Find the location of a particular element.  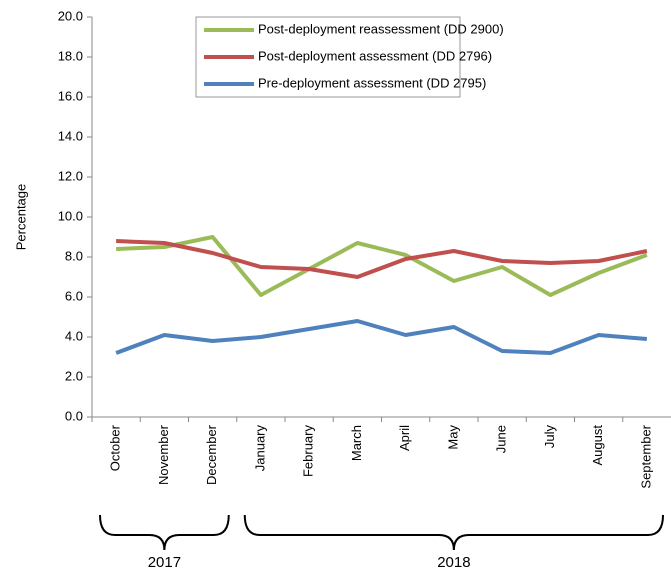

x-tick-label: April is located at coordinates (404, 438).